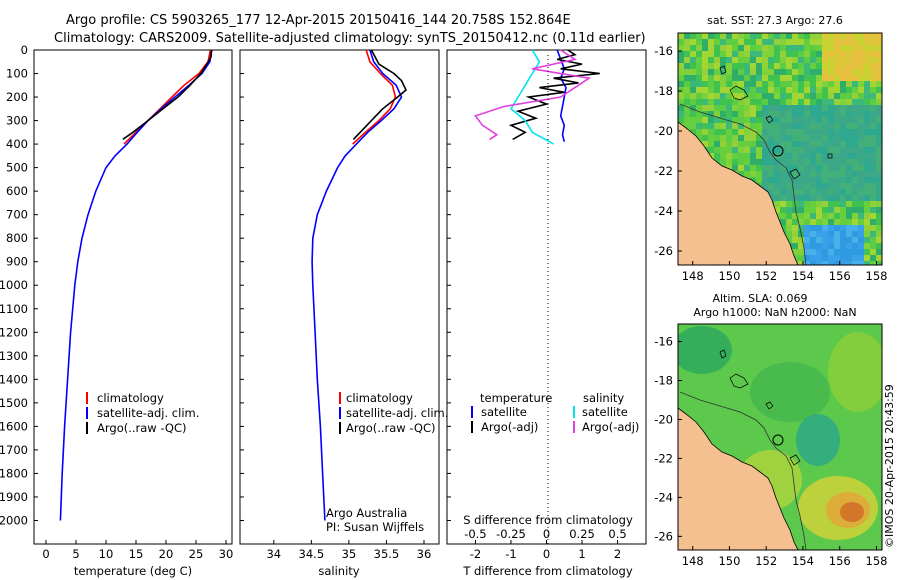 The width and height of the screenshot is (900, 580). What do you see at coordinates (729, 561) in the screenshot?
I see `map-xtick-label: 150` at bounding box center [729, 561].